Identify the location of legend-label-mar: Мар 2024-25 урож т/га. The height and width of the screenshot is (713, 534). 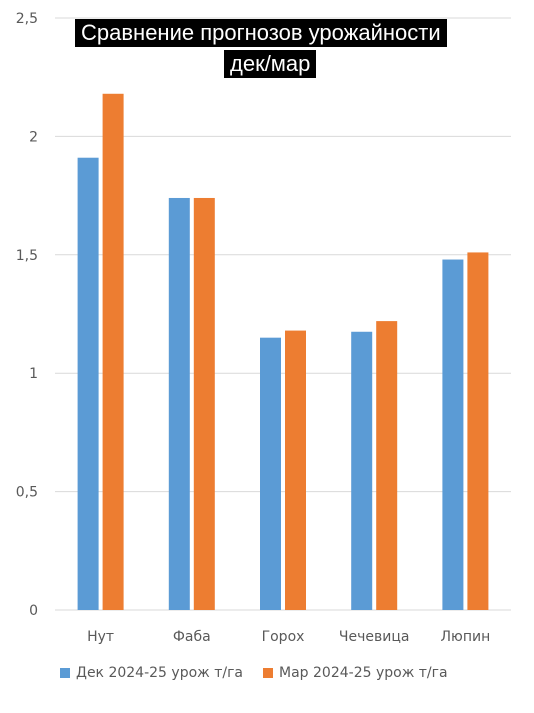
(363, 673).